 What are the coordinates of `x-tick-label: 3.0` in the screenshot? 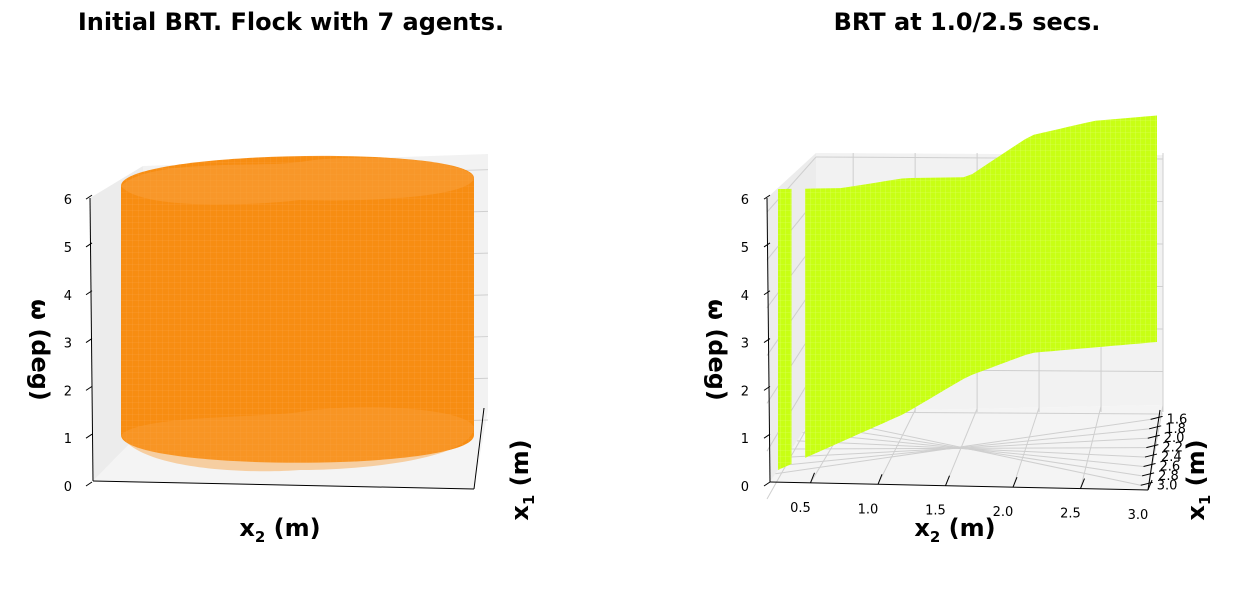 It's located at (1138, 515).